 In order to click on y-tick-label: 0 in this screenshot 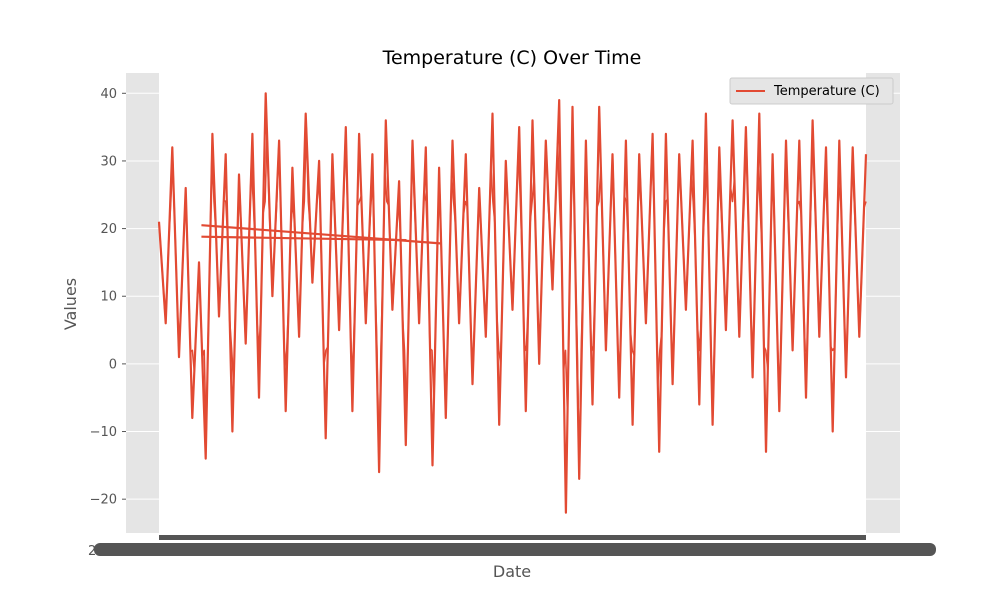, I will do `click(113, 364)`.